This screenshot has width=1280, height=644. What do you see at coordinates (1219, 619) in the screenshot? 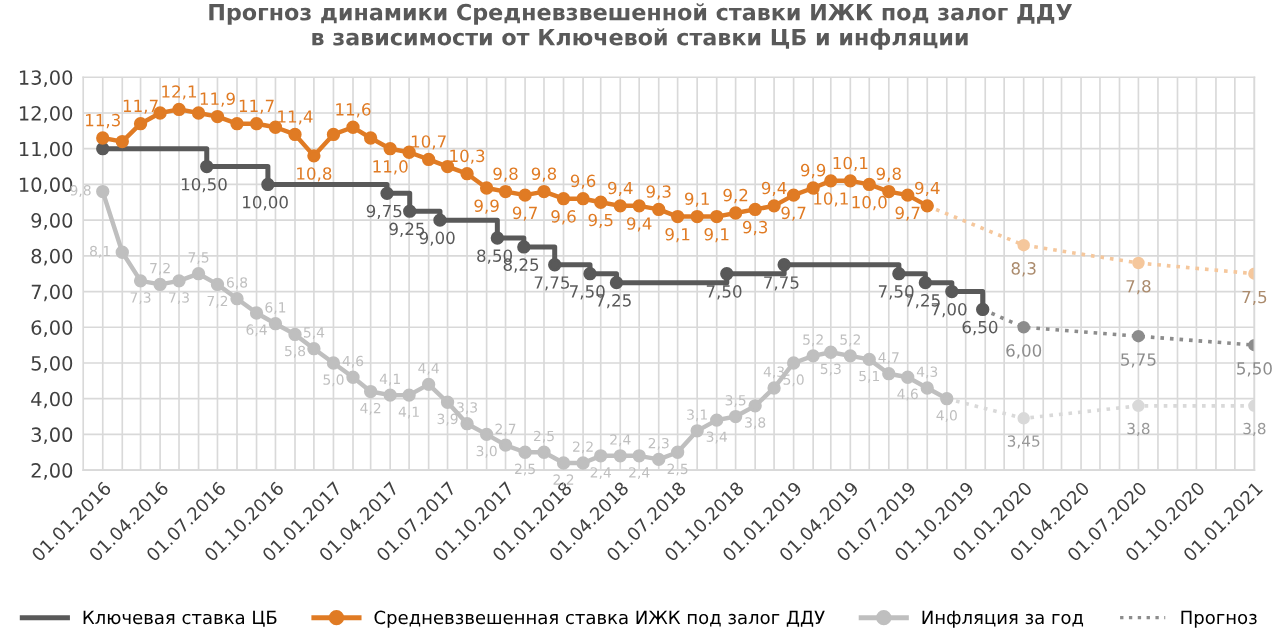
I see `legend-label: Прогноз` at bounding box center [1219, 619].